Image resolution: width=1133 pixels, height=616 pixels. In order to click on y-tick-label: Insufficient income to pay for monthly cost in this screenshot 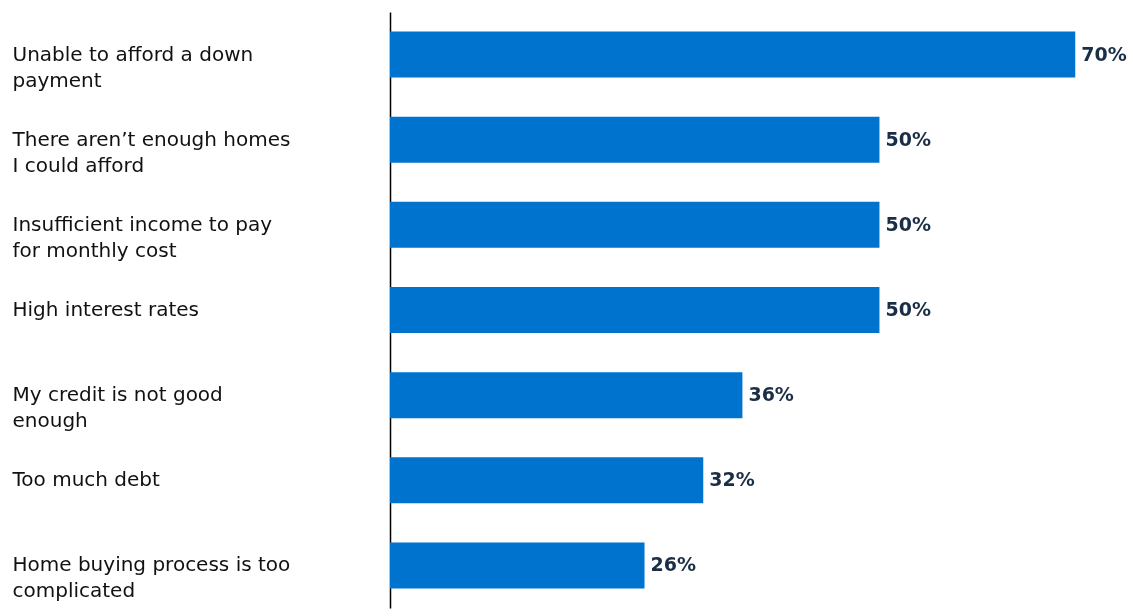, I will do `click(142, 236)`.